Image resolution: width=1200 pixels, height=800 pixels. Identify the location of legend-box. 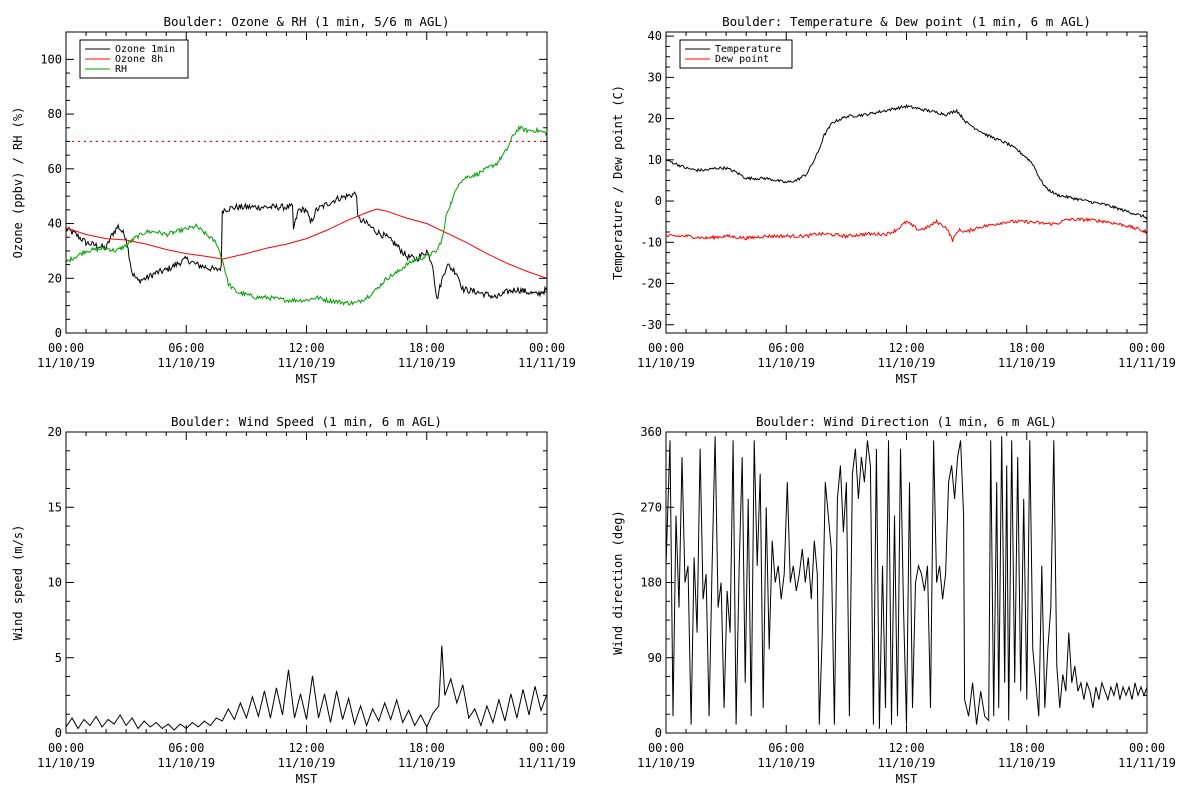
(736, 54).